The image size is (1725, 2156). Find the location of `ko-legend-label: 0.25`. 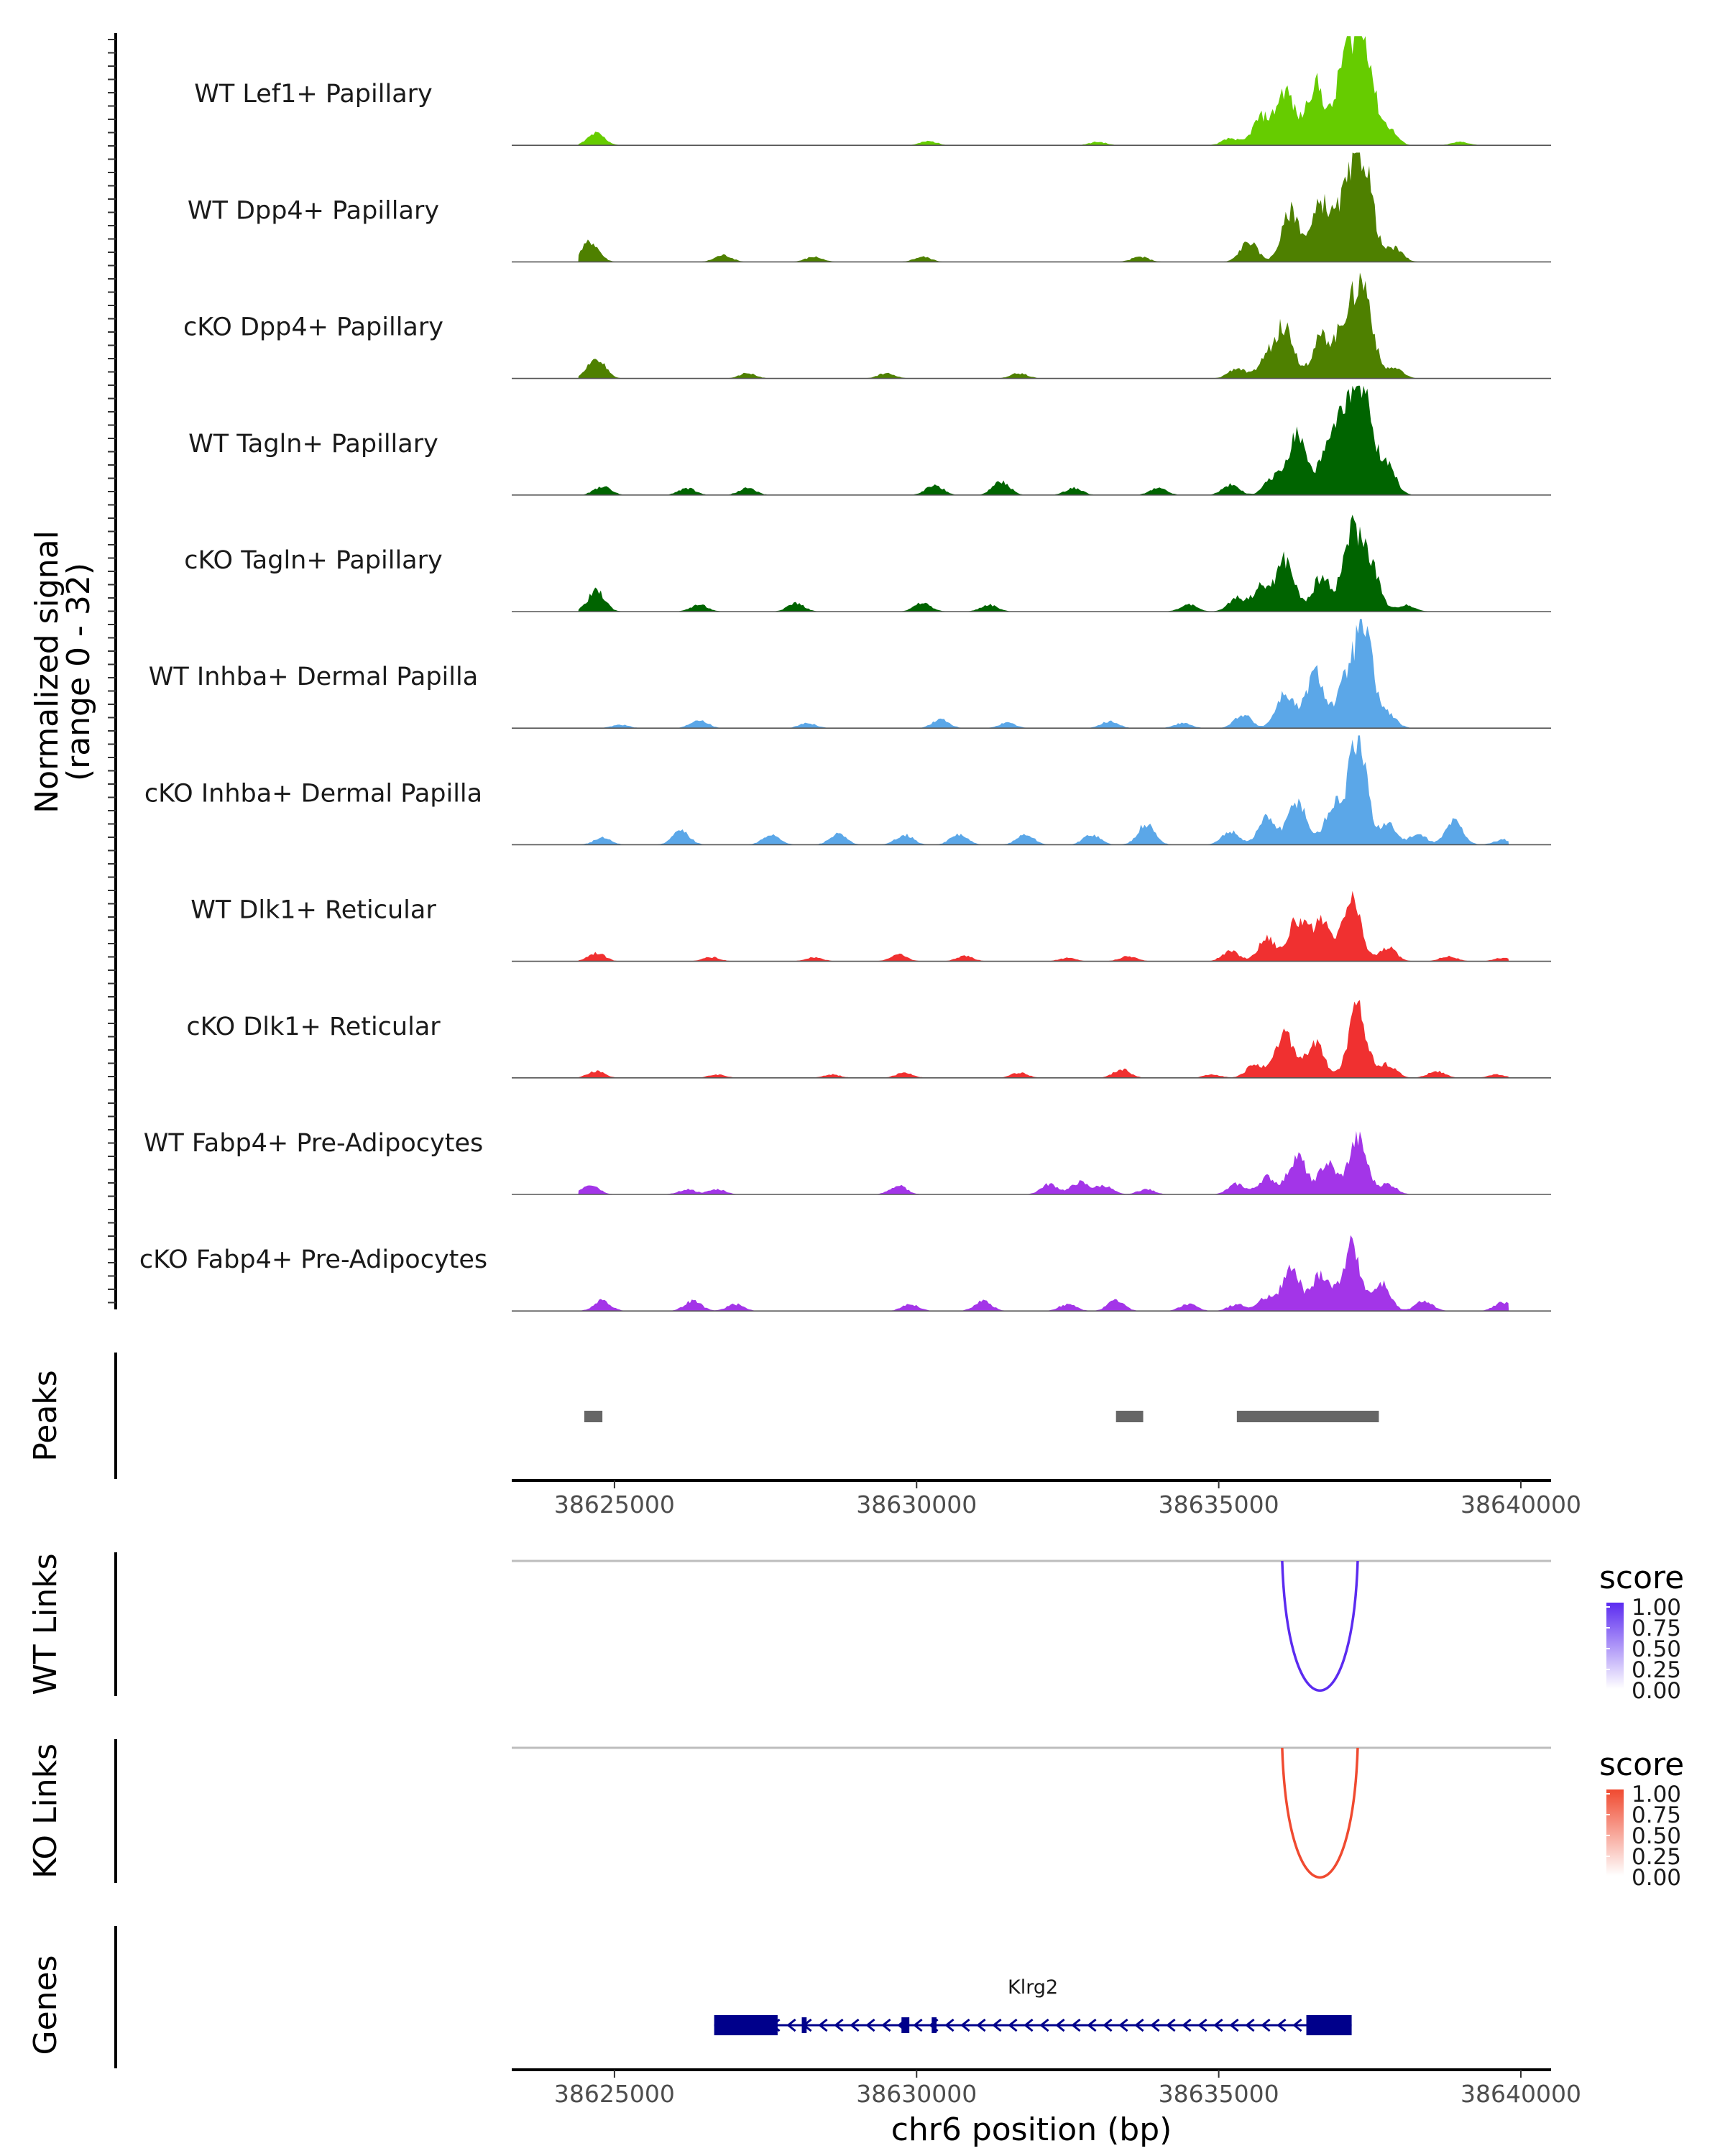

ko-legend-label: 0.25 is located at coordinates (1656, 1857).